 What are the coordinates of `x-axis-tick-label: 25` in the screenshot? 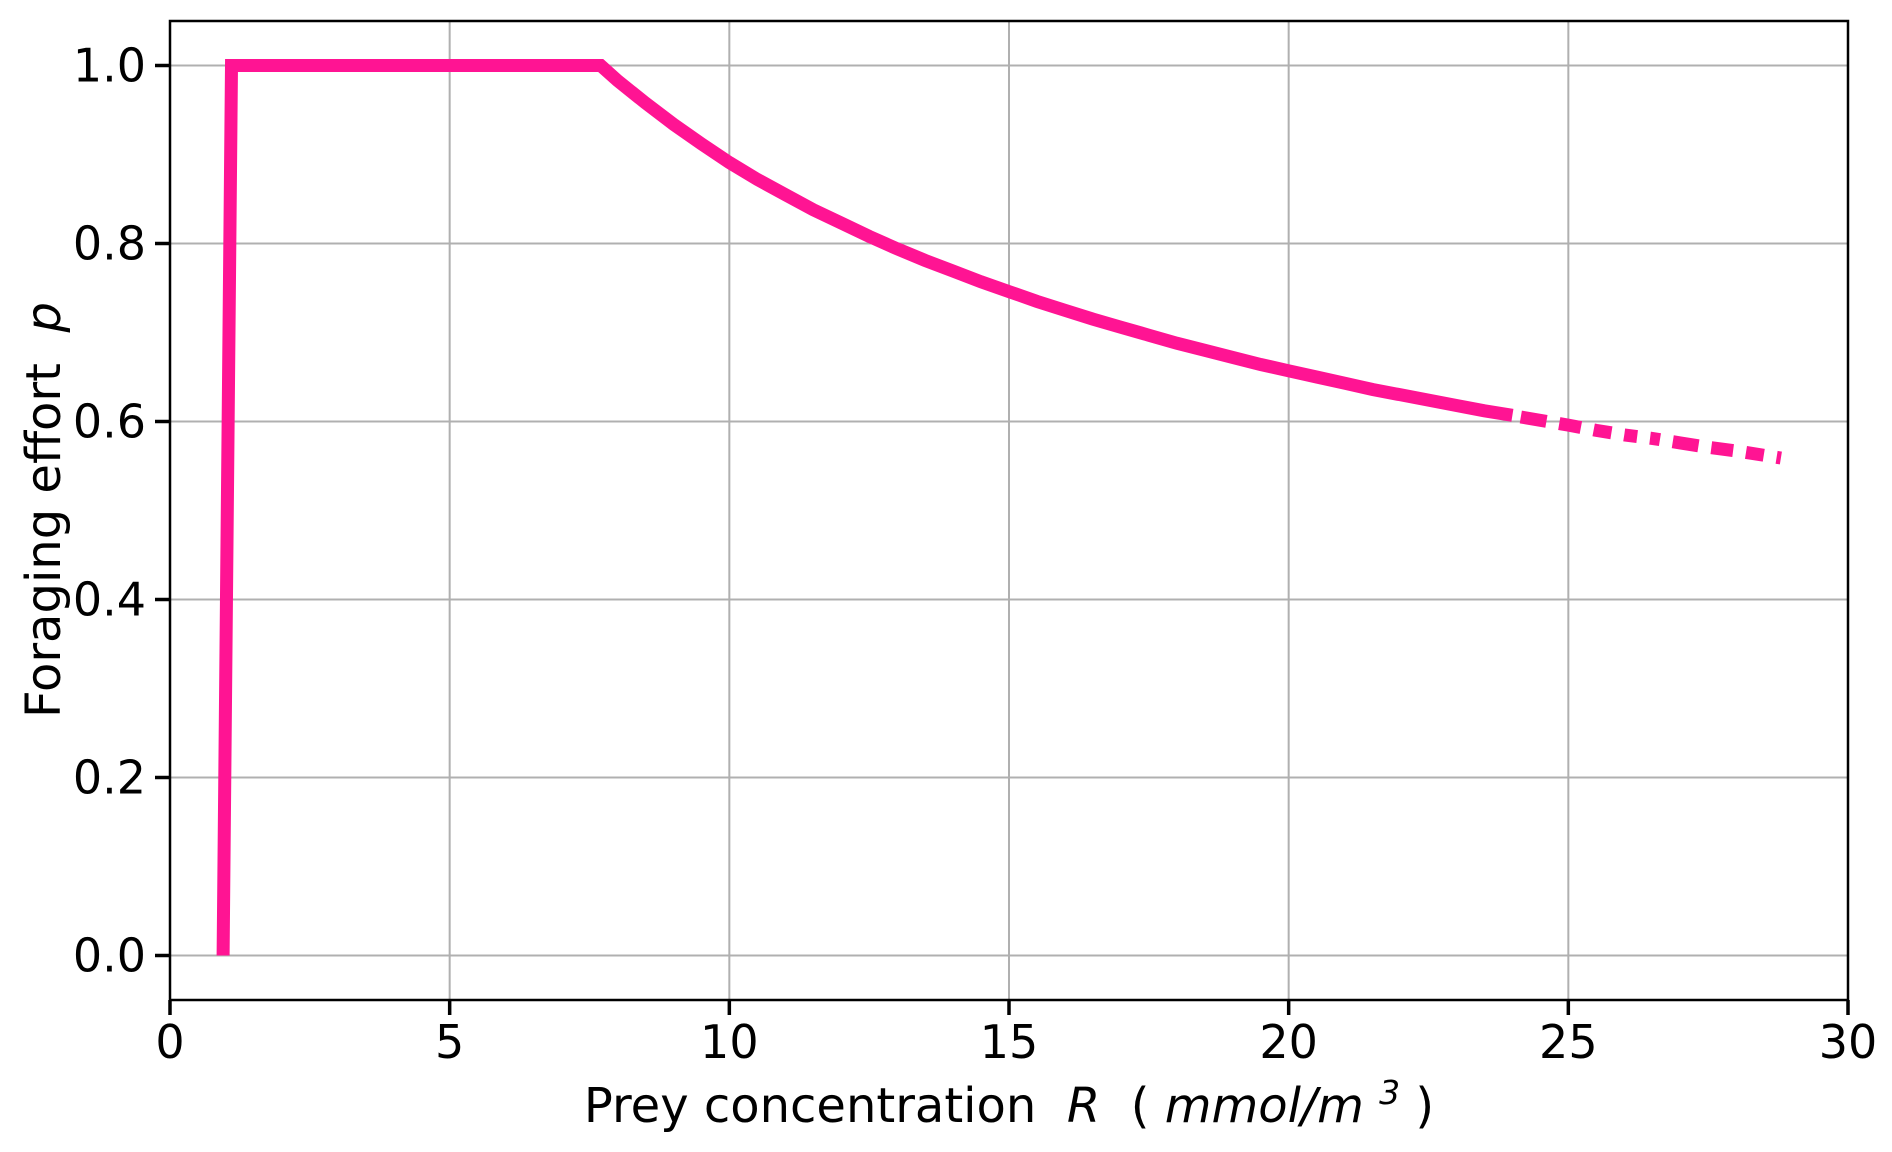 It's located at (1568, 1042).